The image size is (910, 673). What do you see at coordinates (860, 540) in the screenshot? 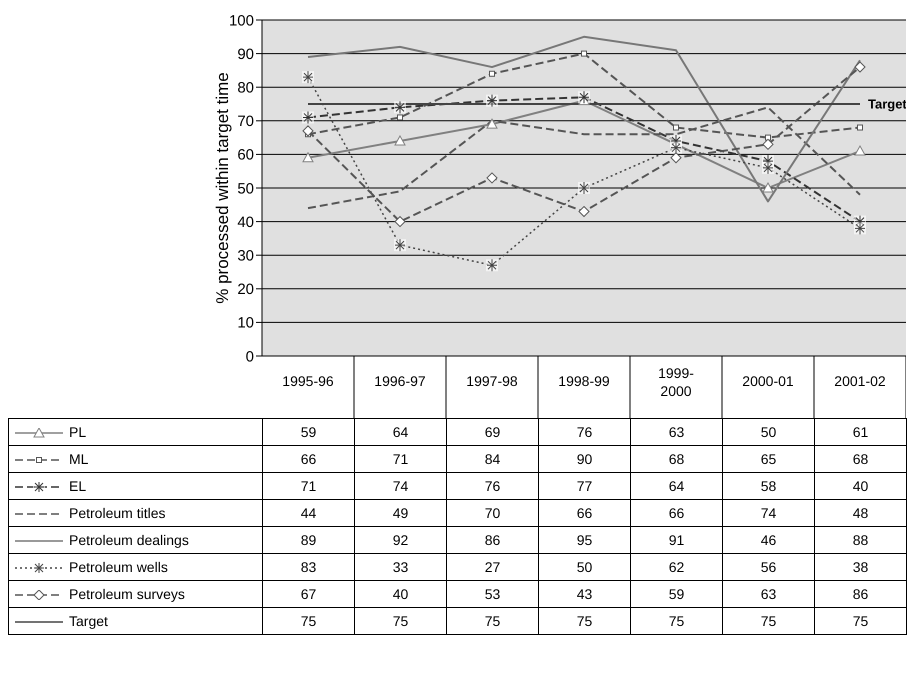
I see `data-label: 88` at bounding box center [860, 540].